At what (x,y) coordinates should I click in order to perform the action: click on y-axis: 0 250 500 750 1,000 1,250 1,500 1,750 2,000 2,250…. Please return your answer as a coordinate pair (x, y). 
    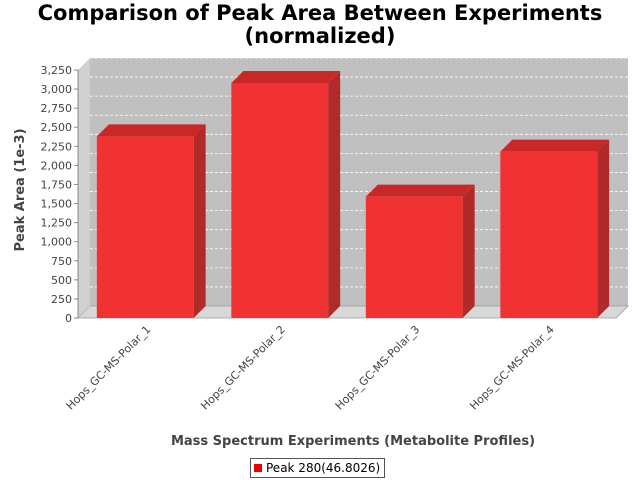
    Looking at the image, I should click on (60, 194).